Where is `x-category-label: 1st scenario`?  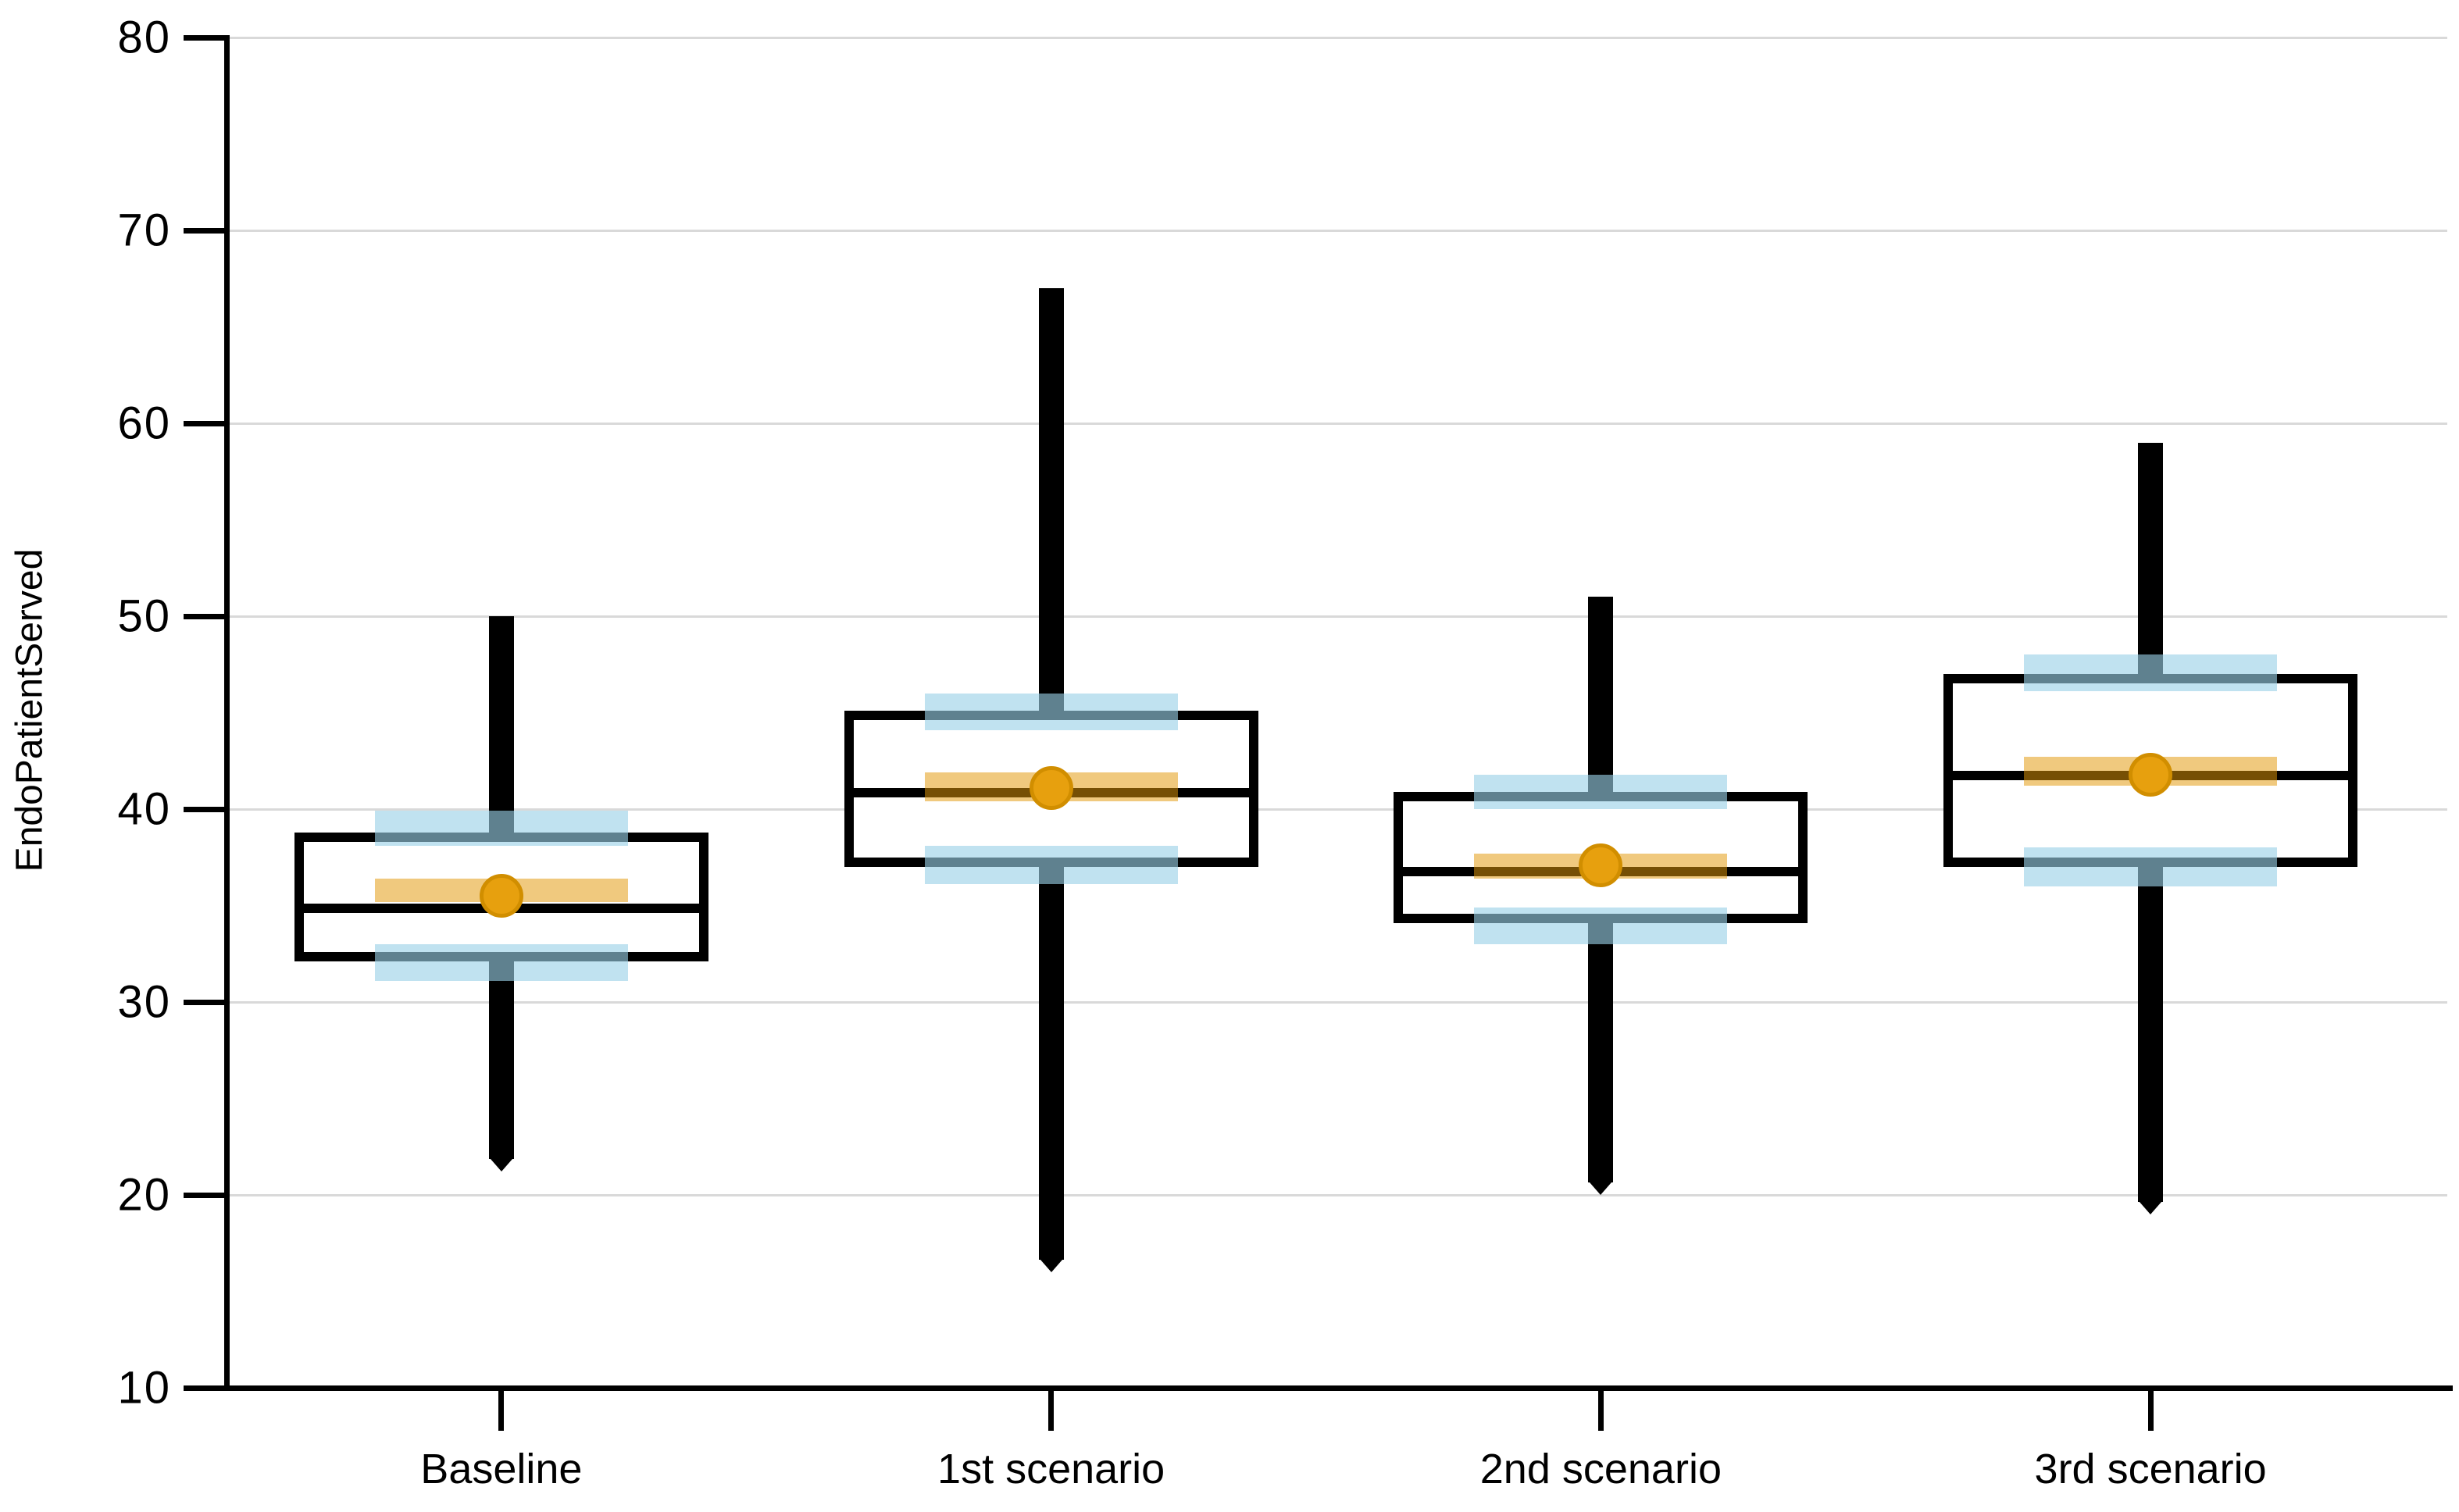 x-category-label: 1st scenario is located at coordinates (1051, 1469).